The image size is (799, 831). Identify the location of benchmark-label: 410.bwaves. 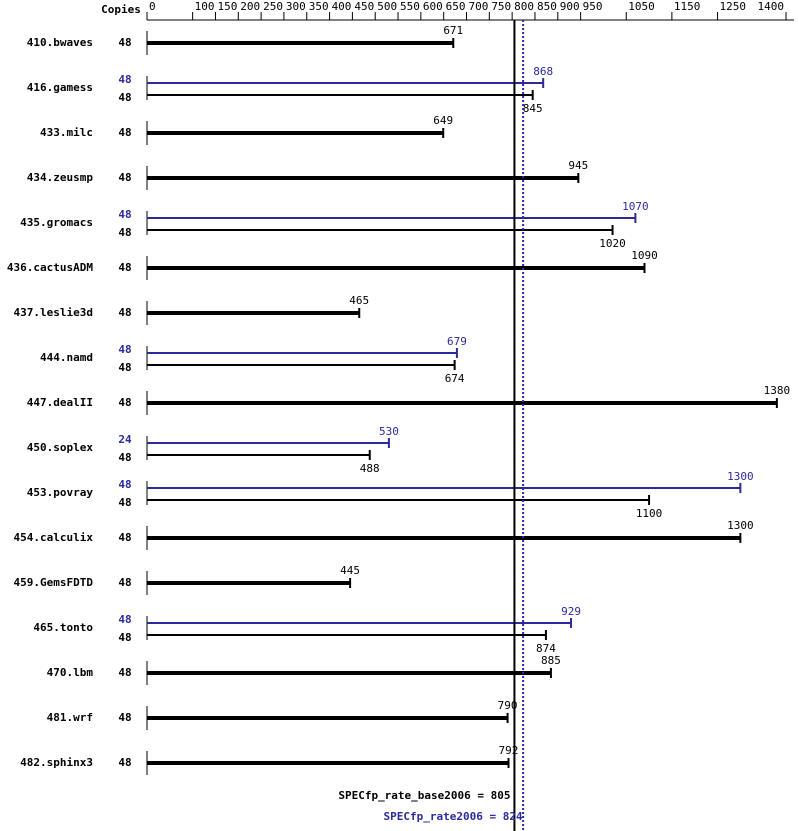
(60, 42).